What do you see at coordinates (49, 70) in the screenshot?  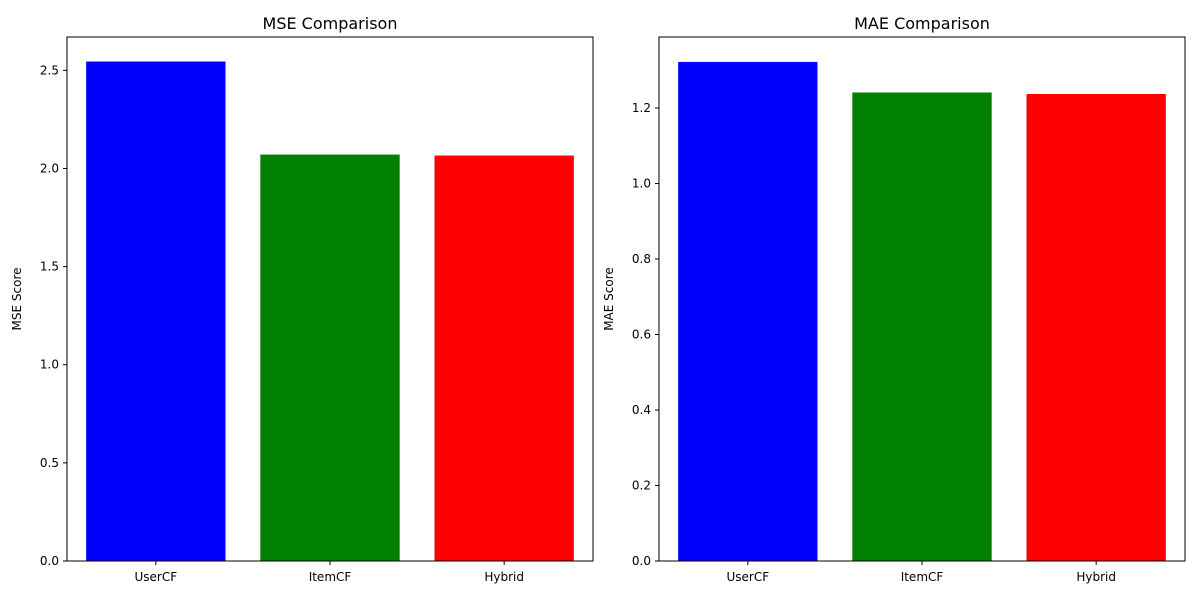 I see `mse-y-tick-label: 2.5` at bounding box center [49, 70].